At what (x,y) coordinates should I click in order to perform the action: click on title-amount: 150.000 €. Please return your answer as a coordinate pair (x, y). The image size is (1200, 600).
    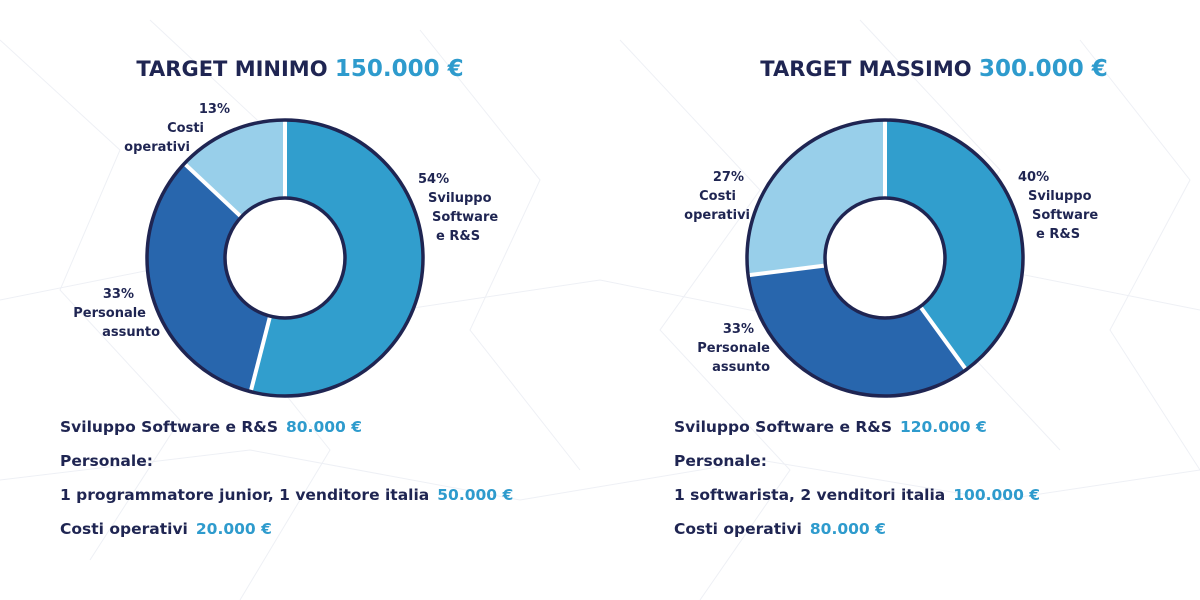
    Looking at the image, I should click on (399, 69).